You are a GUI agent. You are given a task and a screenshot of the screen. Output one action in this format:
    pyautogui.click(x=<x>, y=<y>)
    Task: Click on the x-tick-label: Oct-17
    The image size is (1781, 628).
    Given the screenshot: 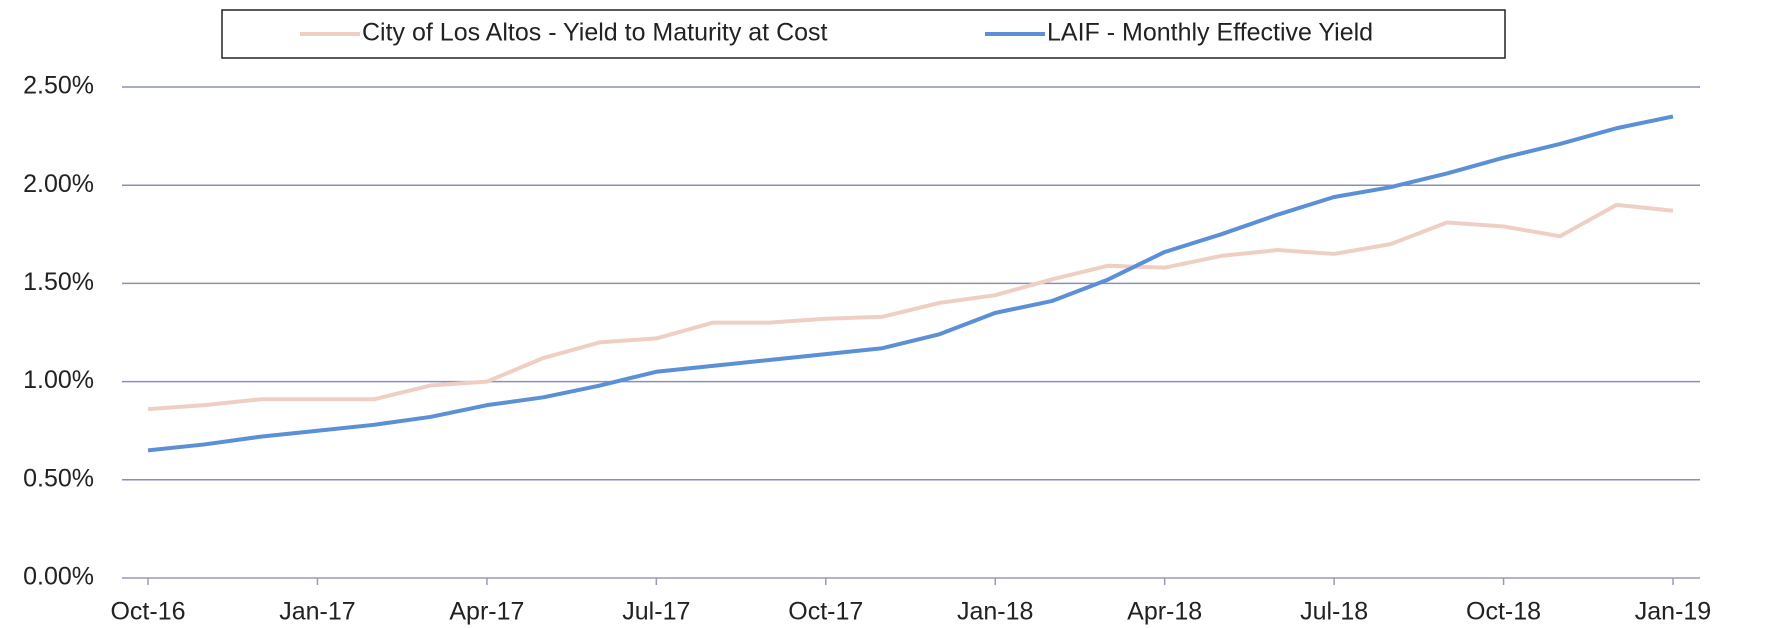 What is the action you would take?
    pyautogui.click(x=825, y=612)
    